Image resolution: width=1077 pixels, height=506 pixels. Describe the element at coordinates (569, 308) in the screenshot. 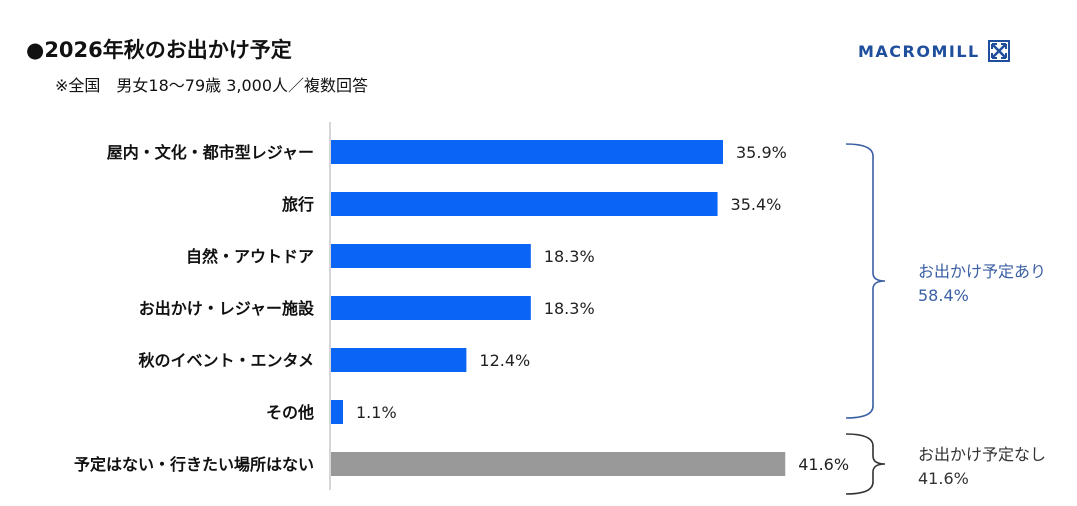

I see `value-label-3: 18.3%` at that location.